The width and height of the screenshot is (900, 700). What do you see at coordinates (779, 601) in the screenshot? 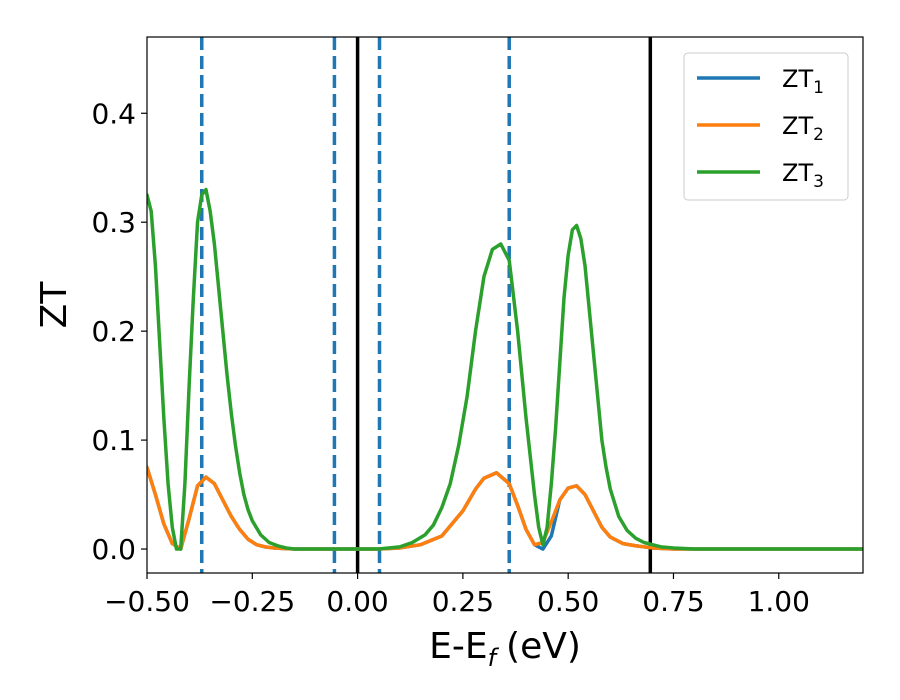
I see `x-tick-label: 1.00` at bounding box center [779, 601].